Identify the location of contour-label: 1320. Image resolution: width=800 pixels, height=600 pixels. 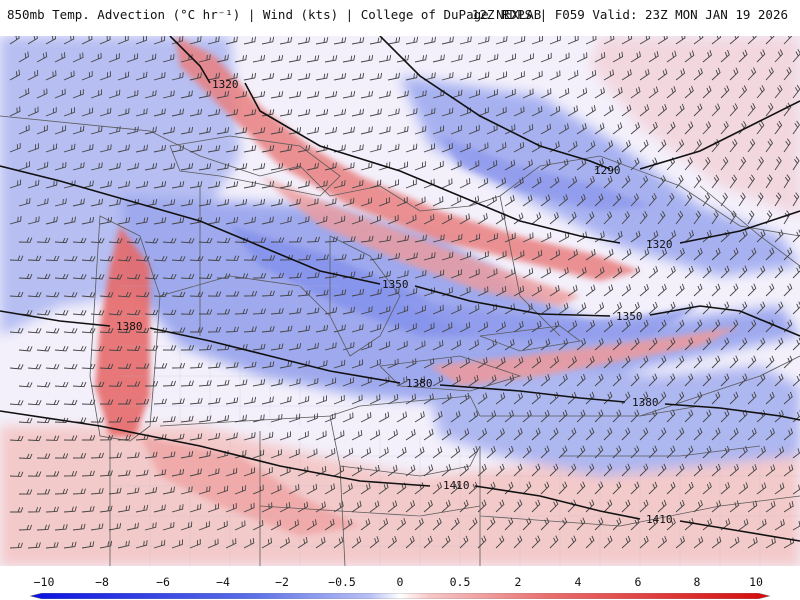
(225, 84).